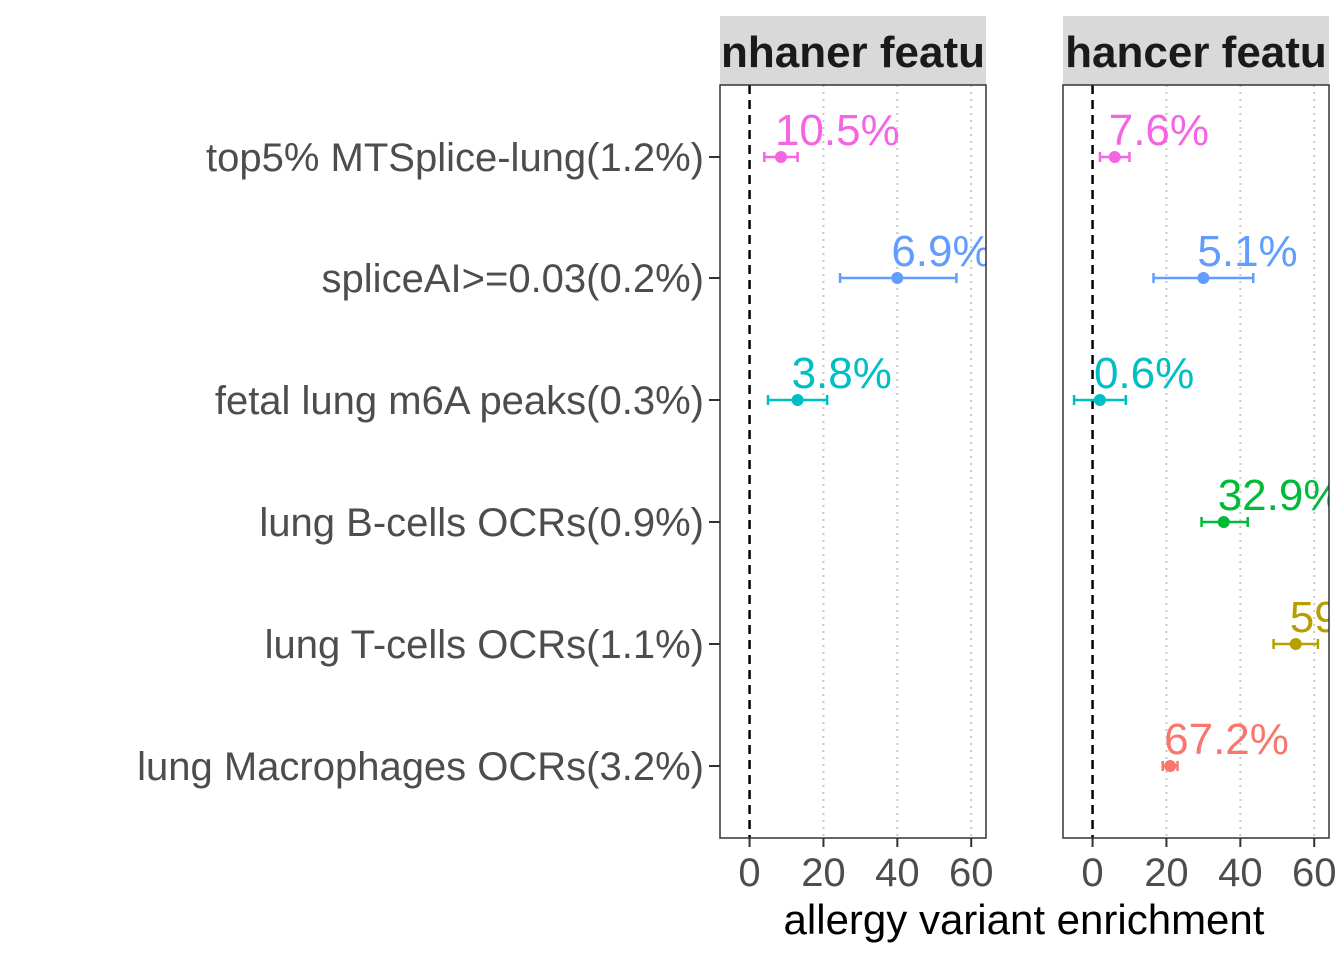 Image resolution: width=1344 pixels, height=960 pixels. Describe the element at coordinates (842, 373) in the screenshot. I see `data-label: 3.8%` at that location.